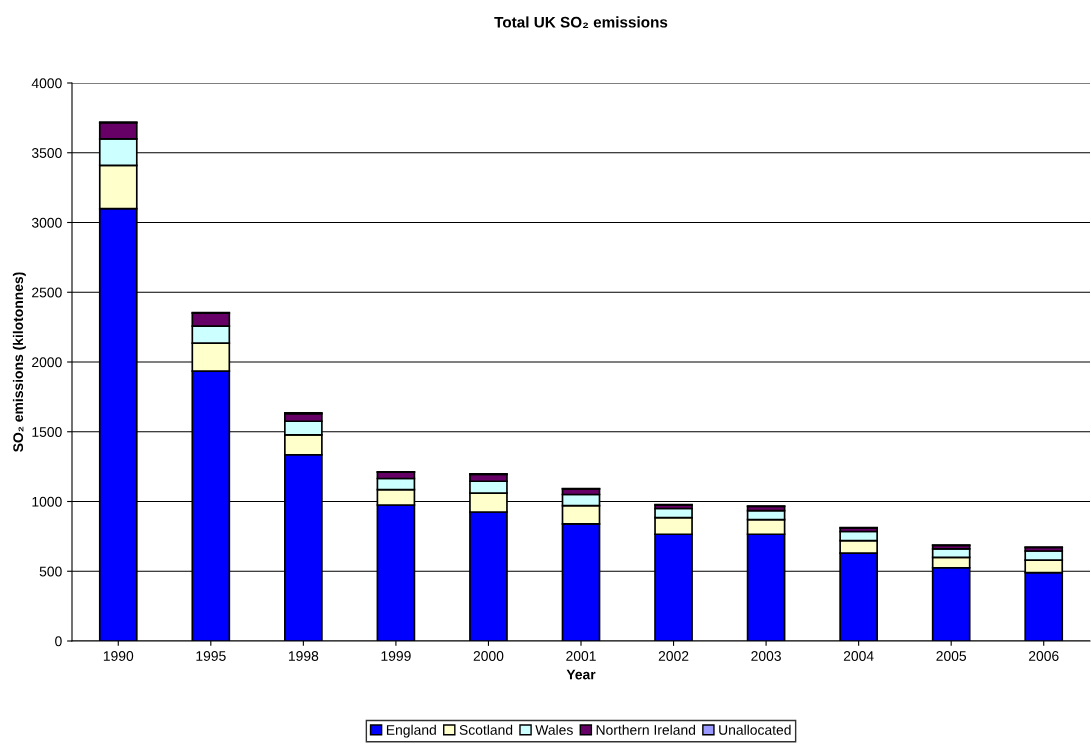 Image resolution: width=1091 pixels, height=744 pixels. Describe the element at coordinates (755, 729) in the screenshot. I see `legend-label: Unallocated` at that location.